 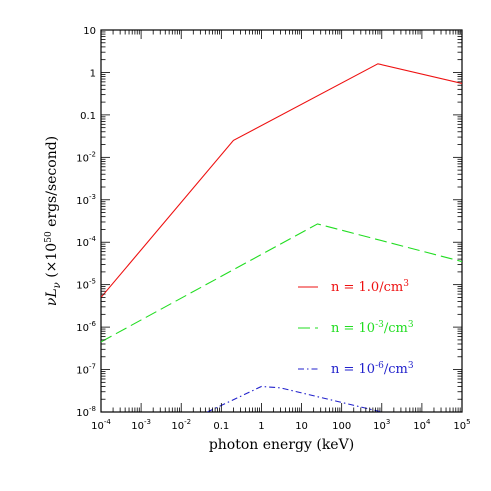 I want to click on legend-label-1: n = 1.0/cm3, so click(x=370, y=287).